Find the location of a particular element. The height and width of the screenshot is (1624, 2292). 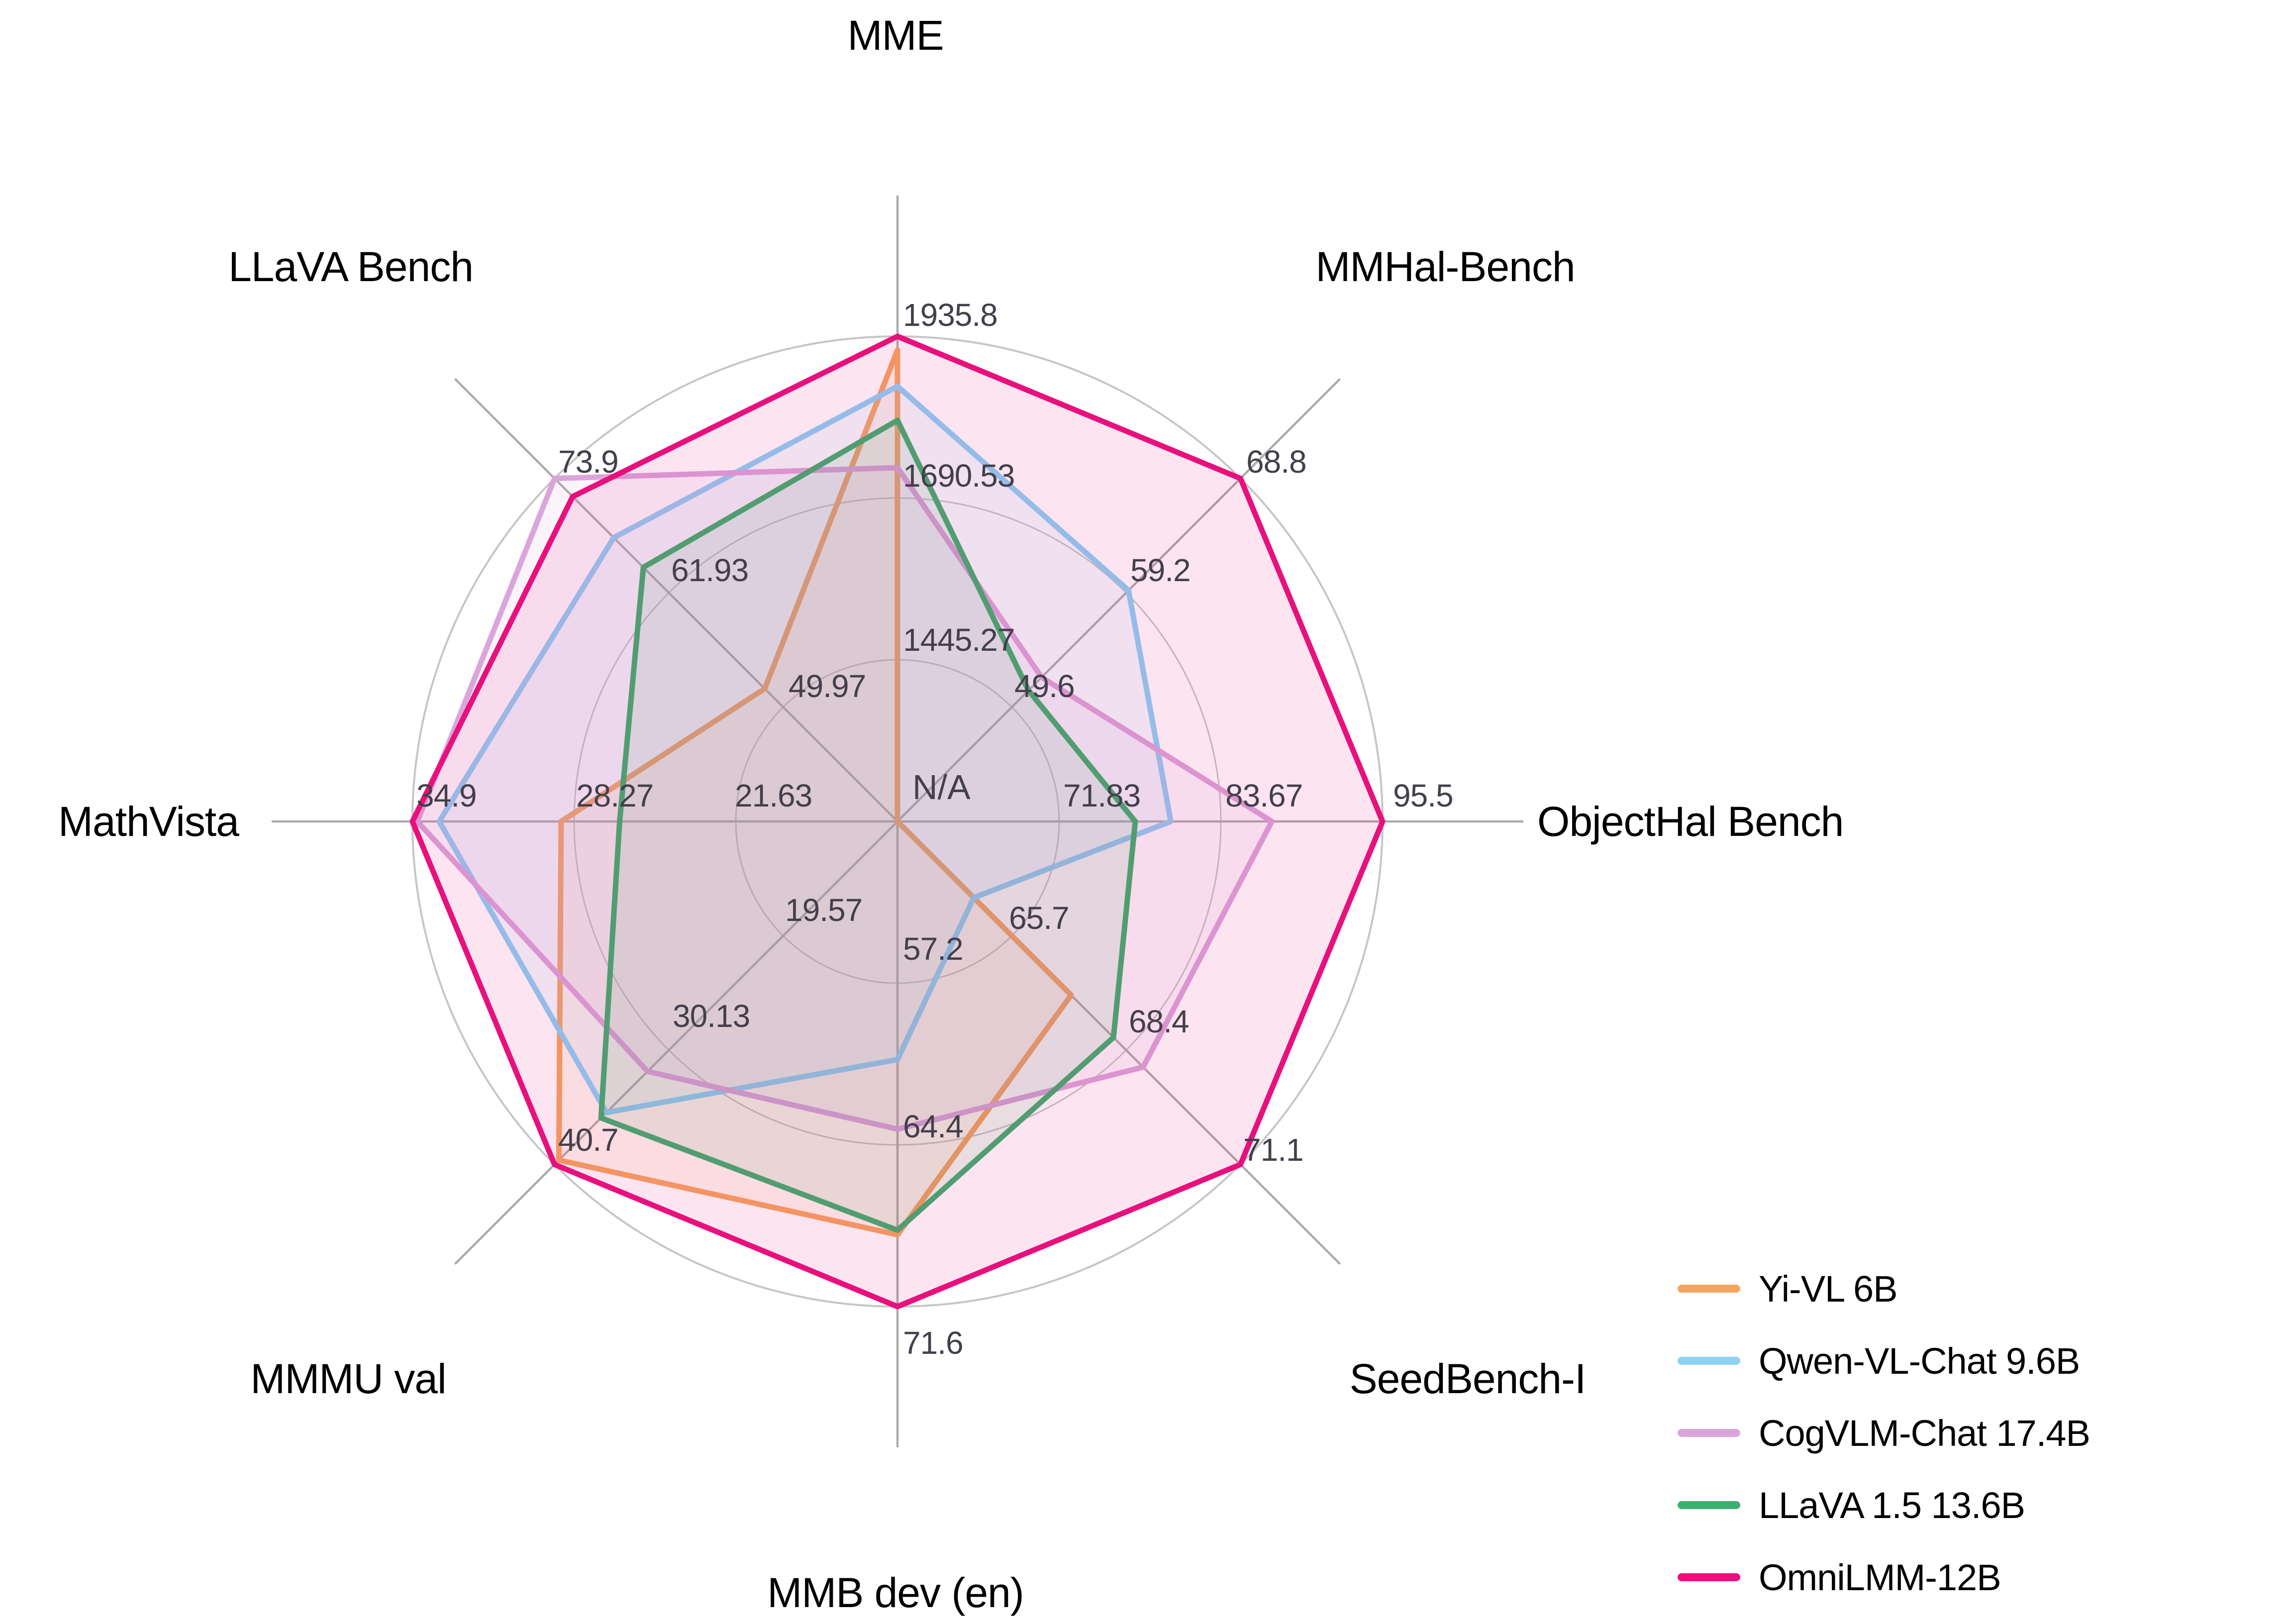

tick-label-mathvista-2: 34.9 is located at coordinates (446, 795).